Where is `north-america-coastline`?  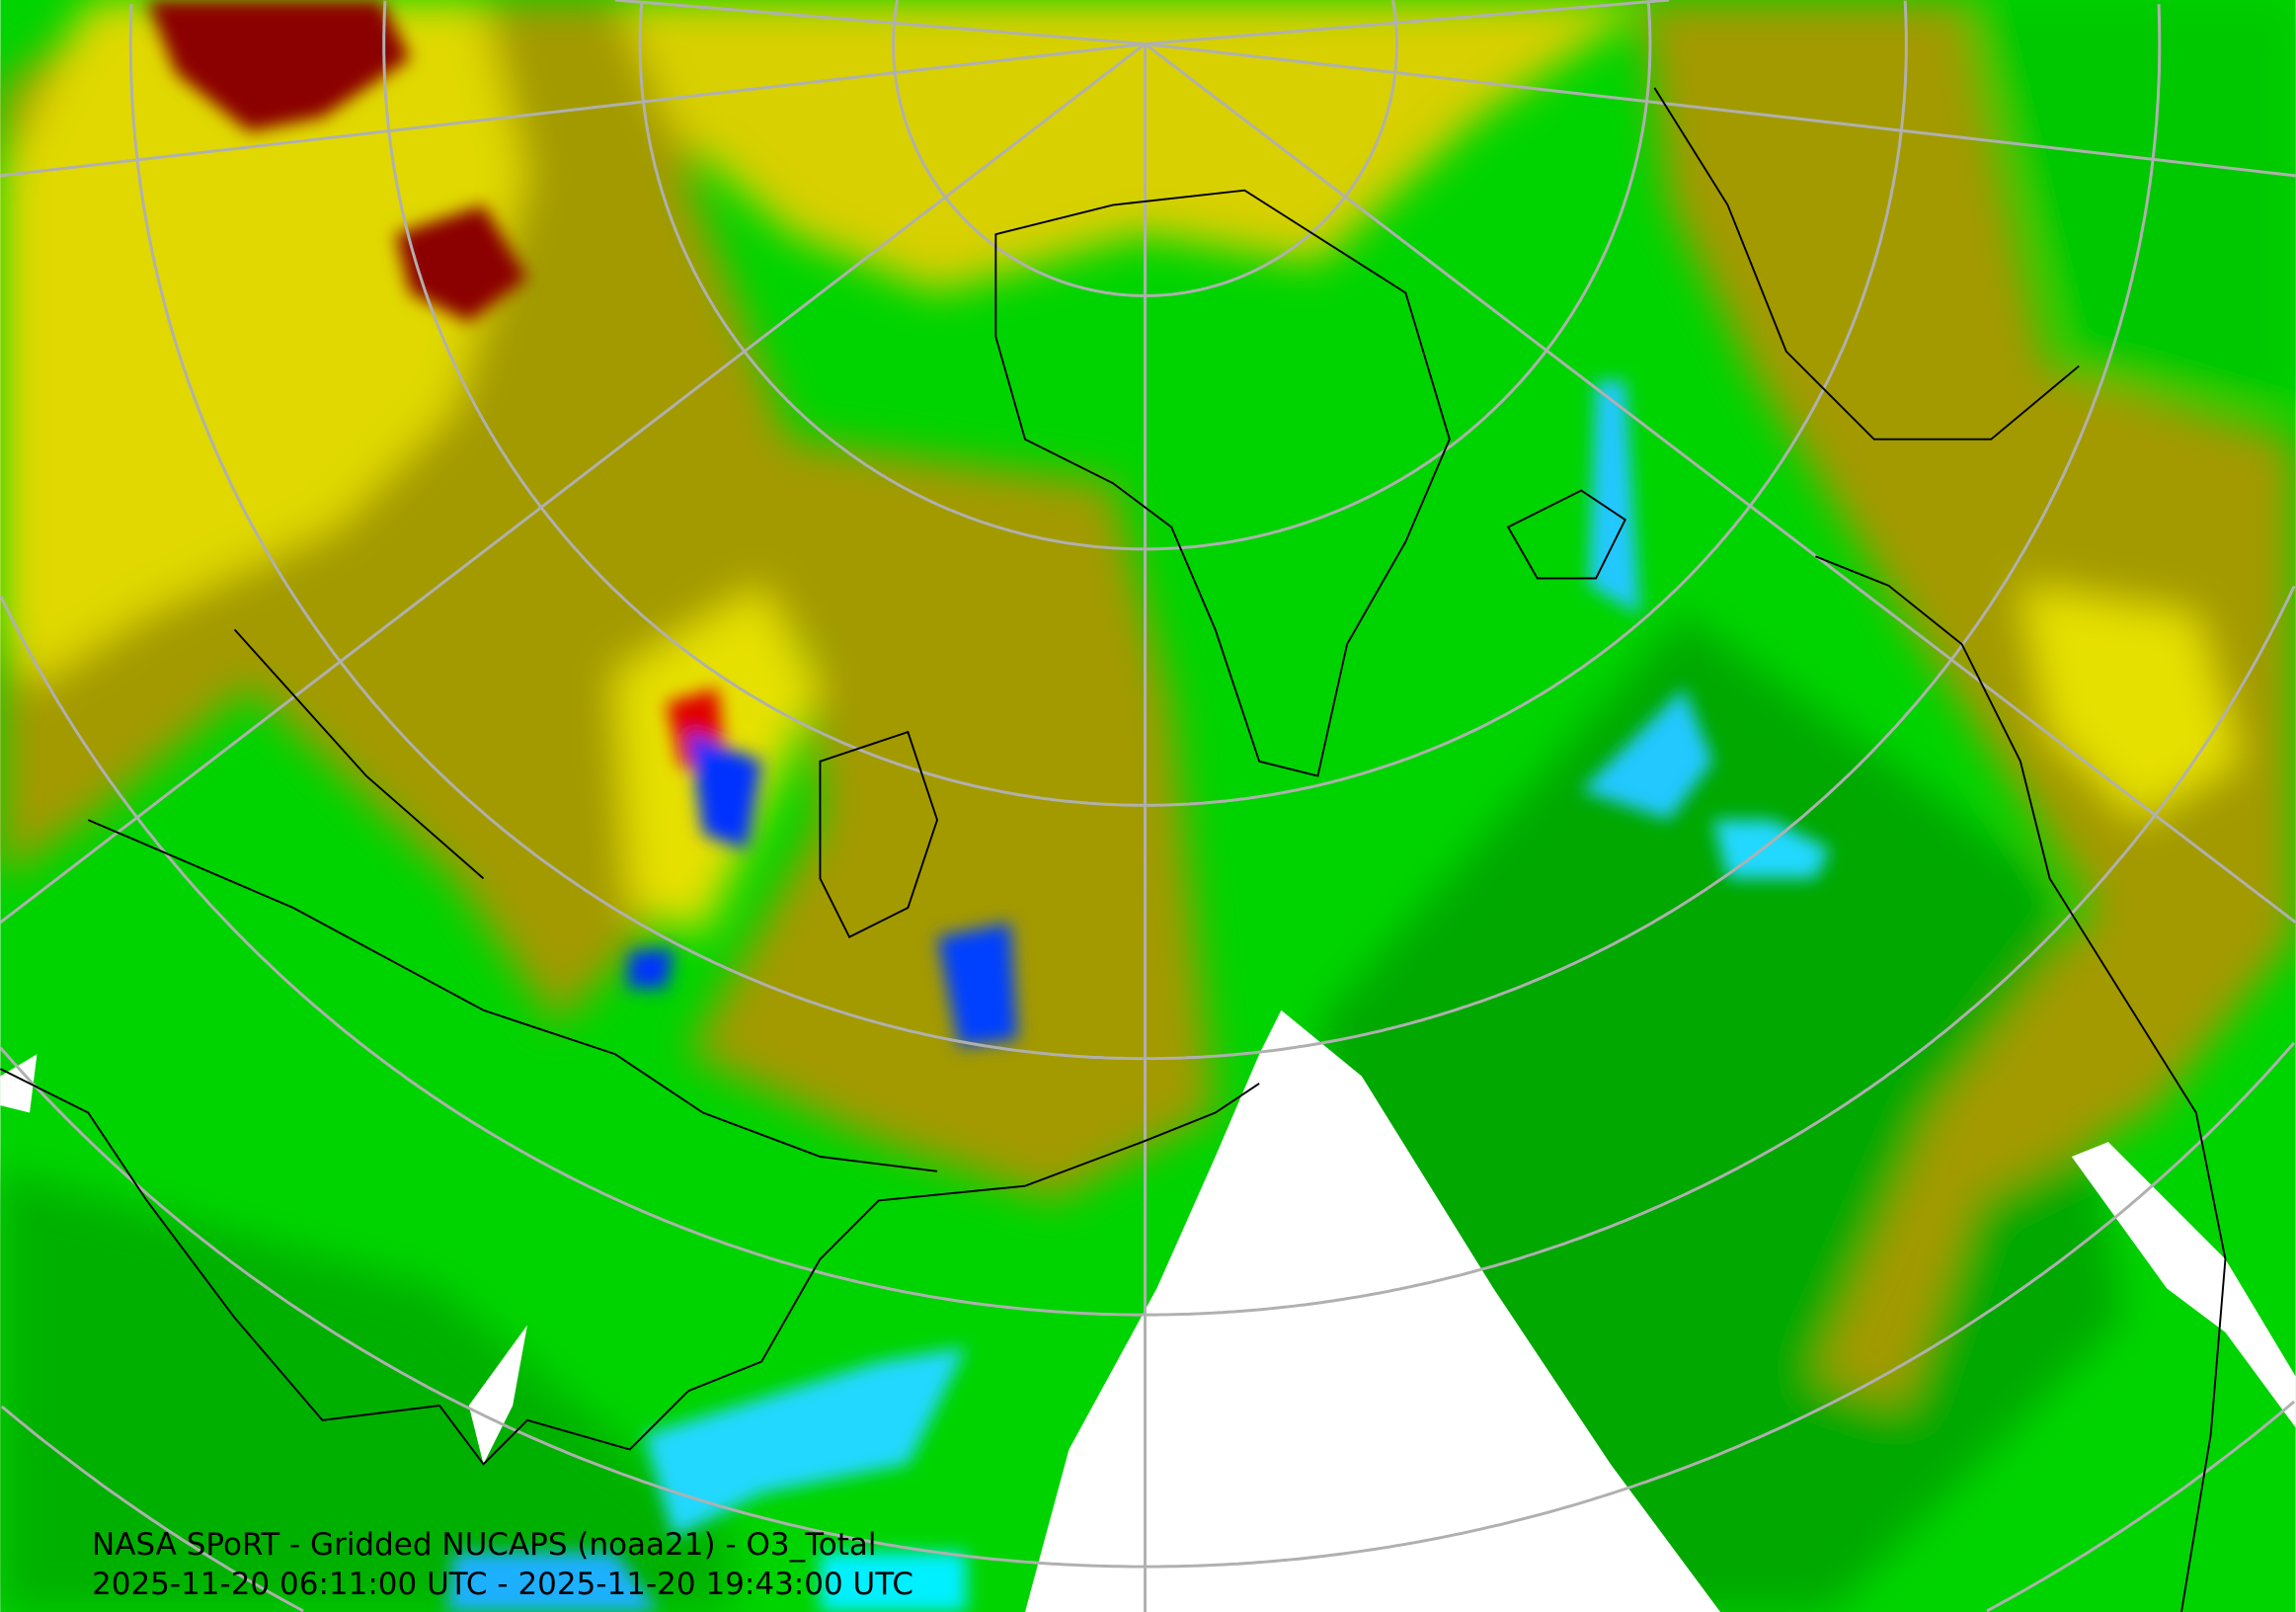
north-america-coastline is located at coordinates (630, 1267).